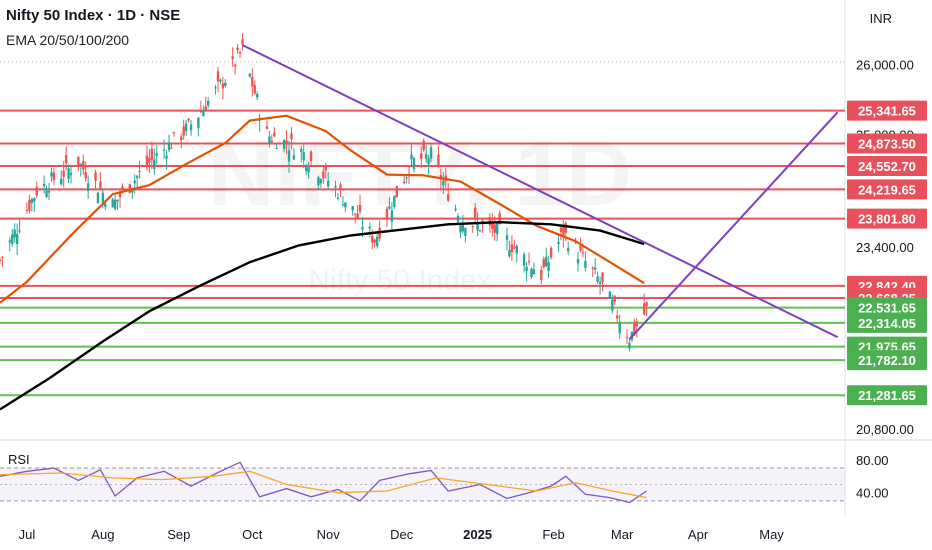 The height and width of the screenshot is (550, 932). Describe the element at coordinates (887, 143) in the screenshot. I see `level-tag-1: 24,873.50` at that location.